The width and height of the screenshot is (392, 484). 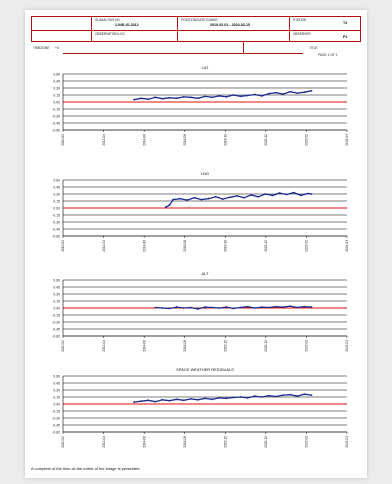 I want to click on x-tick-label: 2022-02, so click(x=307, y=246).